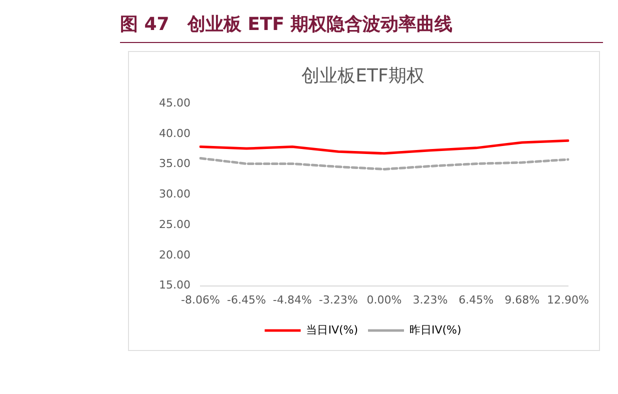 This screenshot has width=618, height=394. Describe the element at coordinates (522, 299) in the screenshot. I see `x-tick-label: 9.68%` at that location.